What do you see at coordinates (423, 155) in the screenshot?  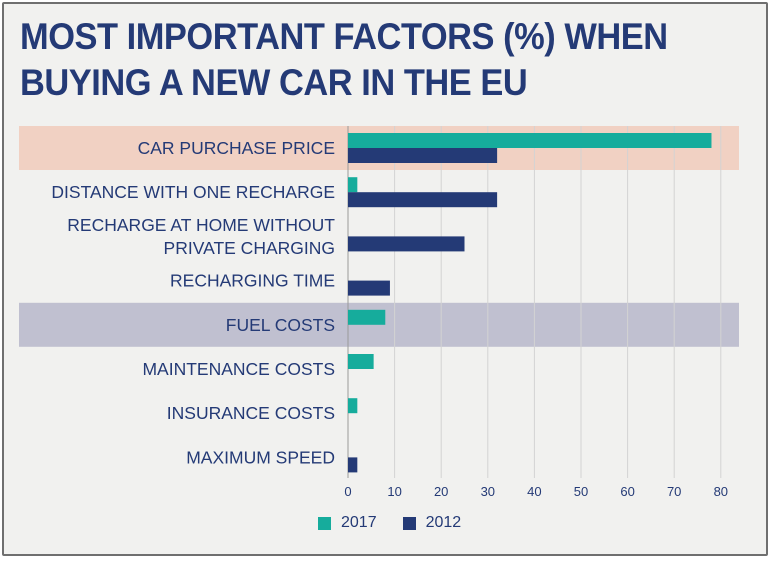 I see `bar-2012-car-purchase-price` at bounding box center [423, 155].